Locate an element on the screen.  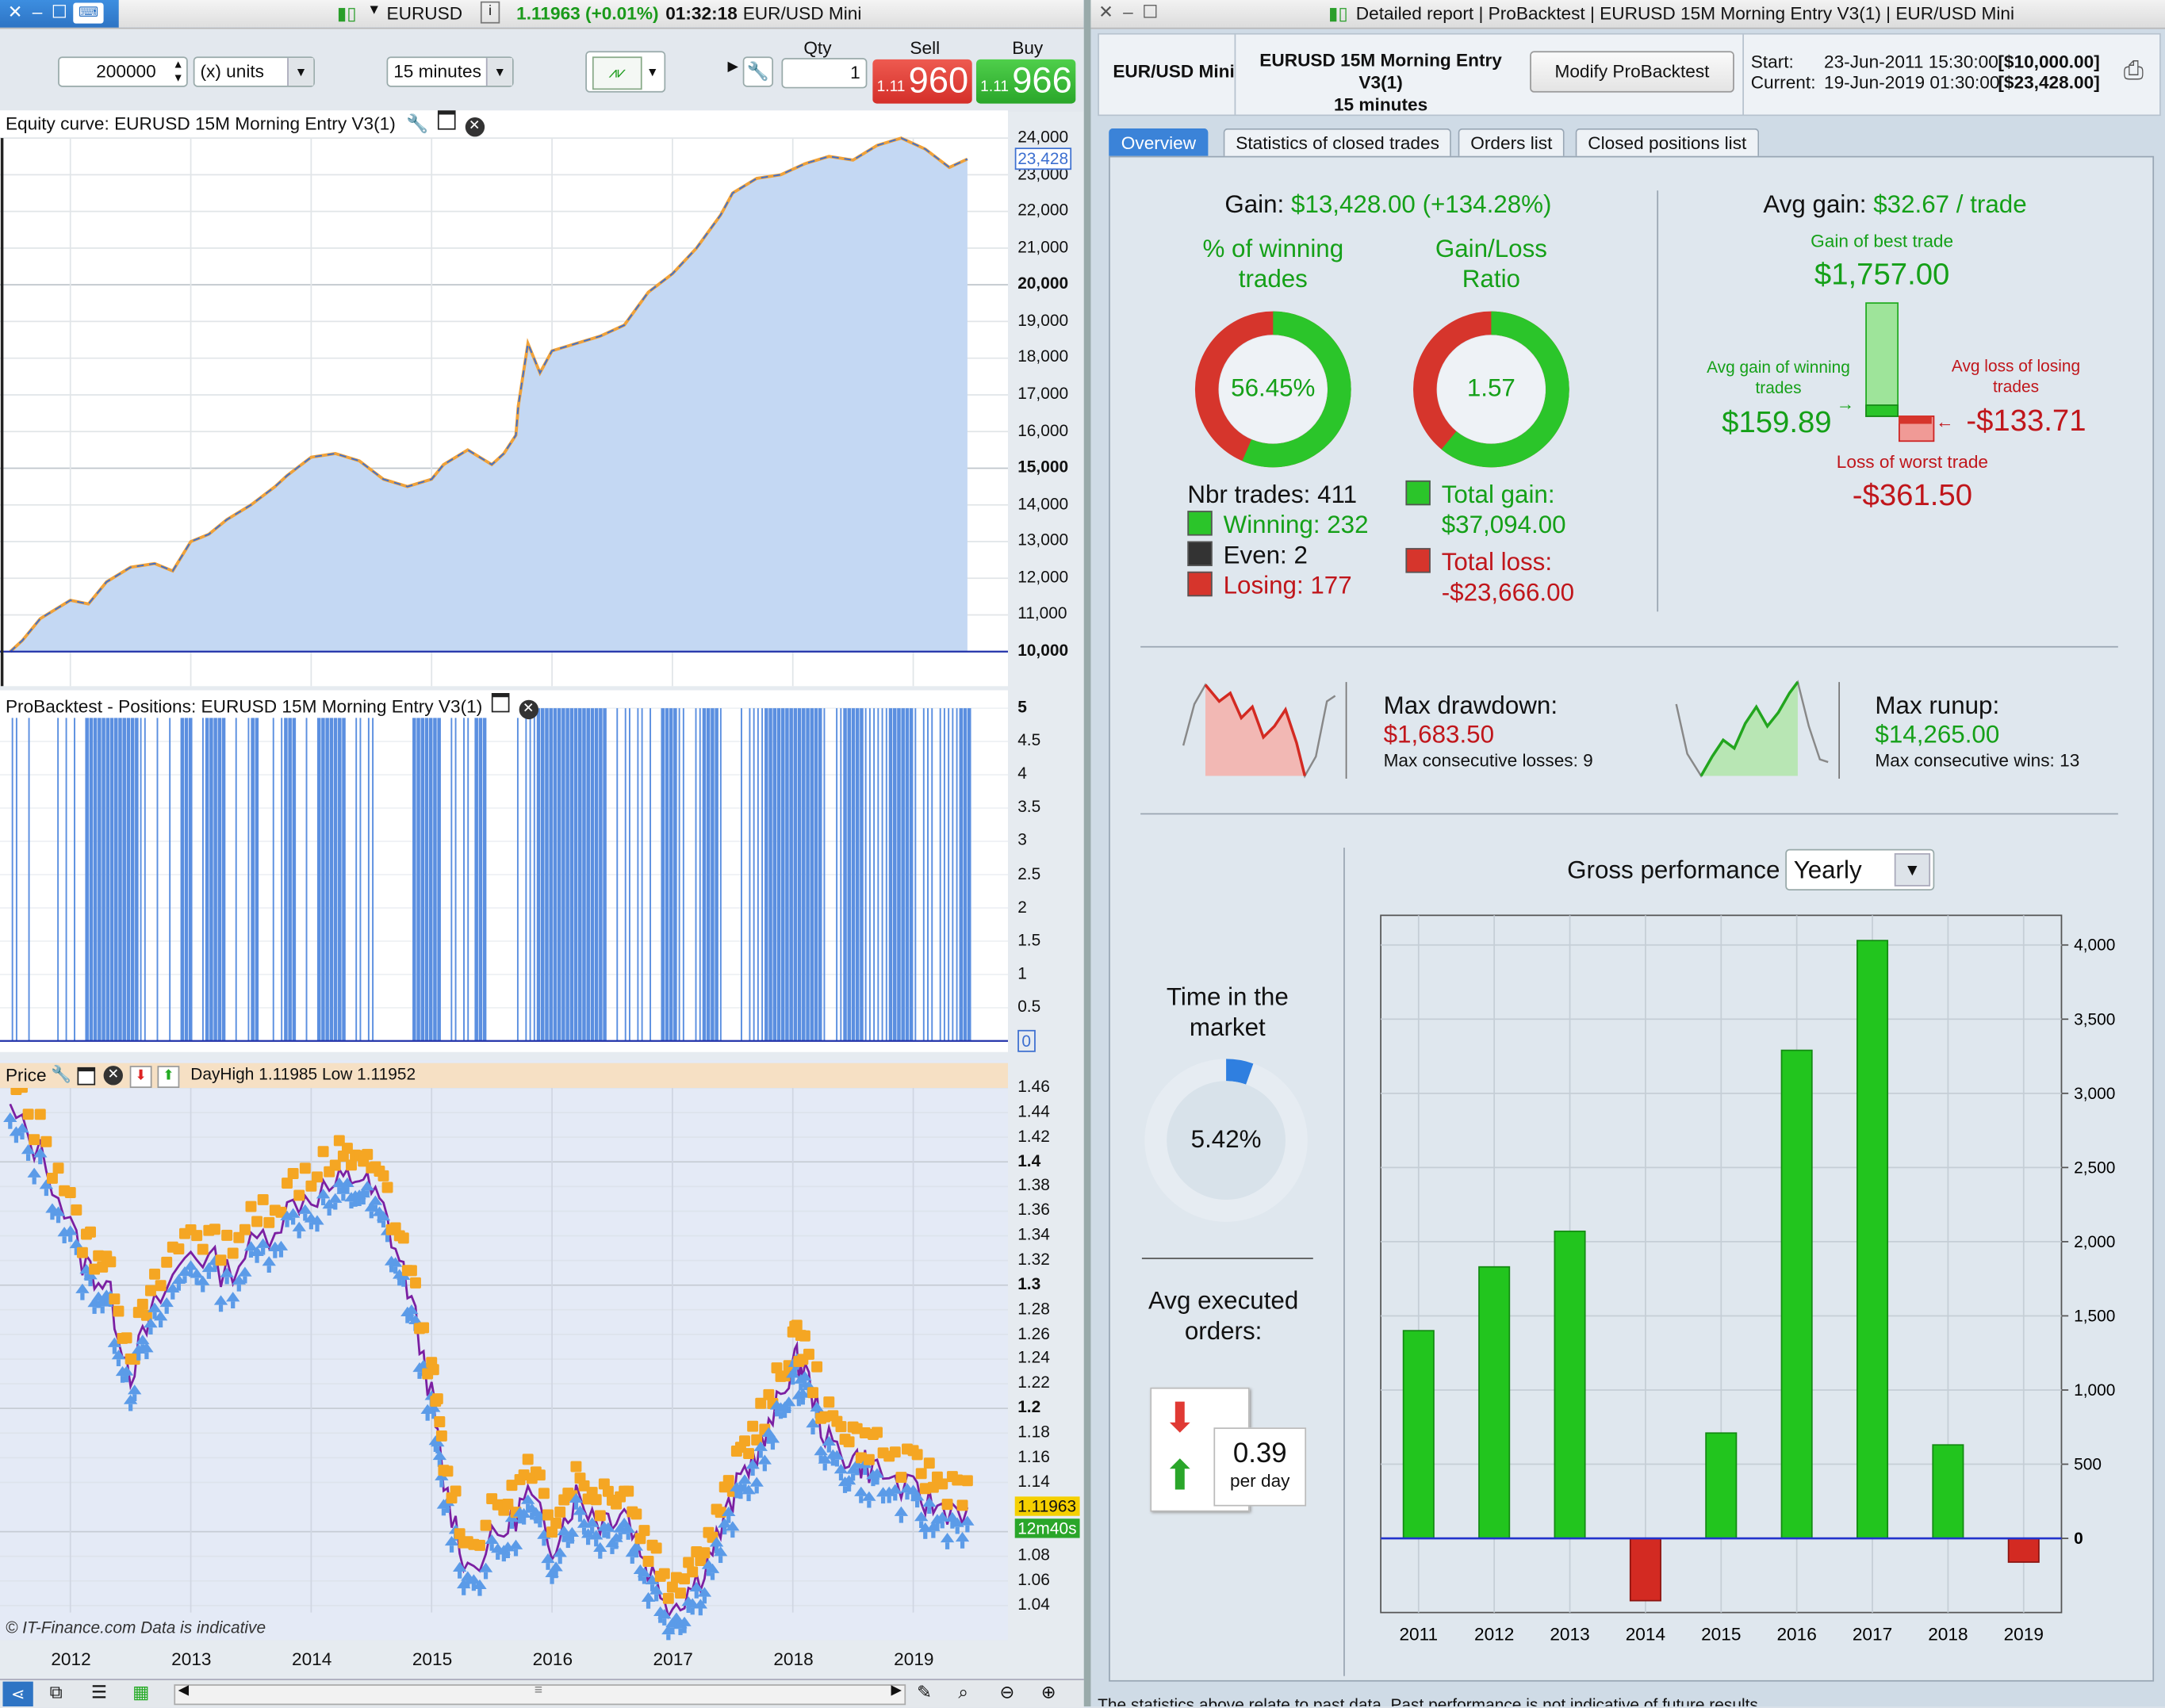
tab-closed-positions-list: Closed positions list is located at coordinates (1667, 143).